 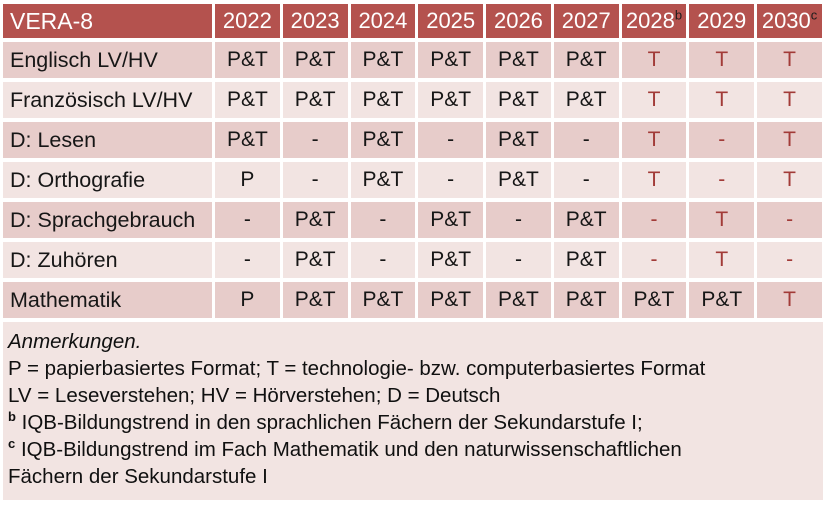 I want to click on year-column-header-2030: 2030c, so click(x=789, y=21).